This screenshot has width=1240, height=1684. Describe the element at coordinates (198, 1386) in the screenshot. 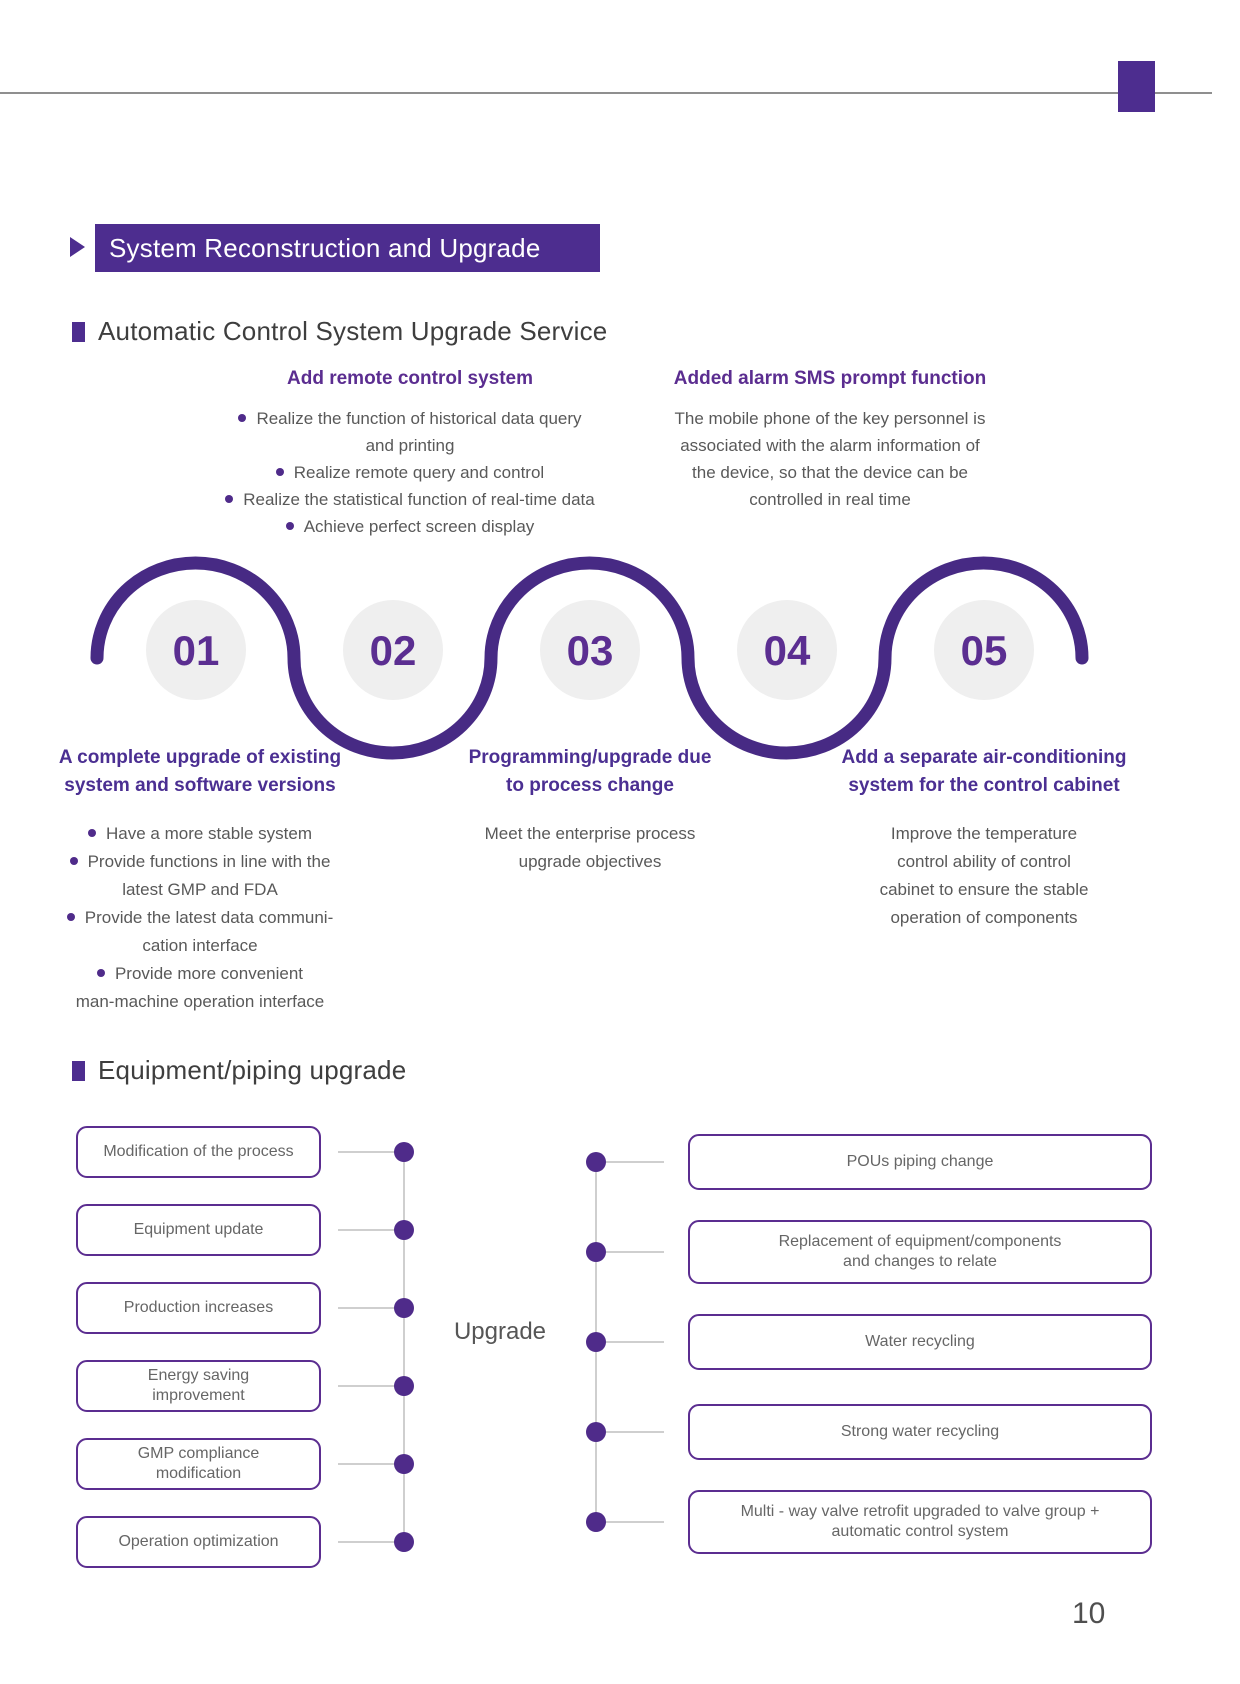

I see `upgrade-item-box: Energy saving improvement` at that location.